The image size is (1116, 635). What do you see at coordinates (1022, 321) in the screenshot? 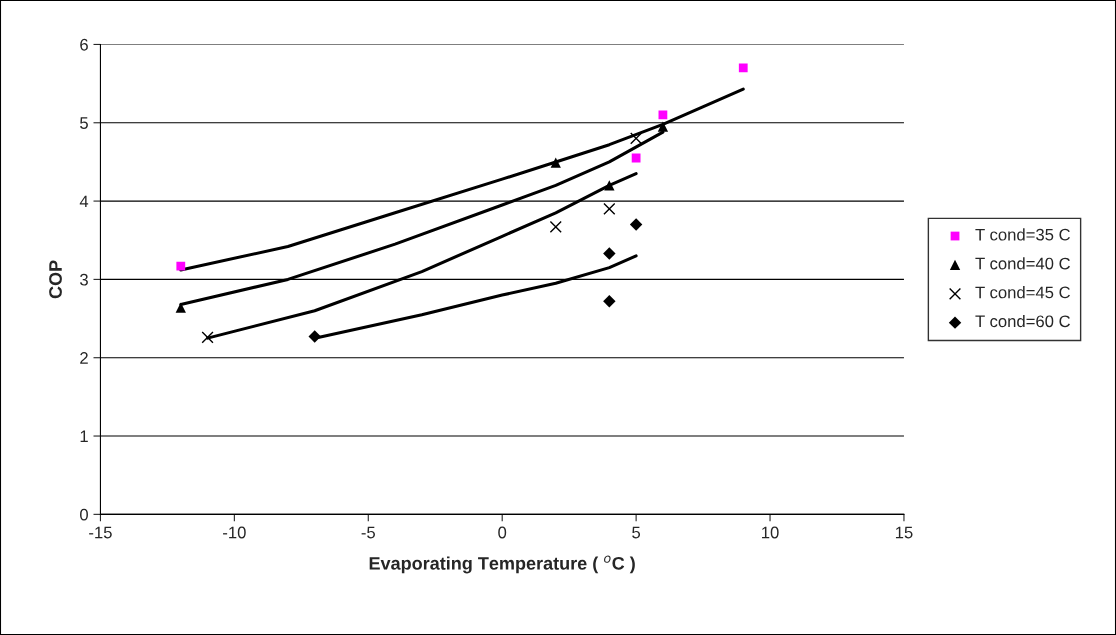
I see `legend-label: T cond=60 C` at bounding box center [1022, 321].